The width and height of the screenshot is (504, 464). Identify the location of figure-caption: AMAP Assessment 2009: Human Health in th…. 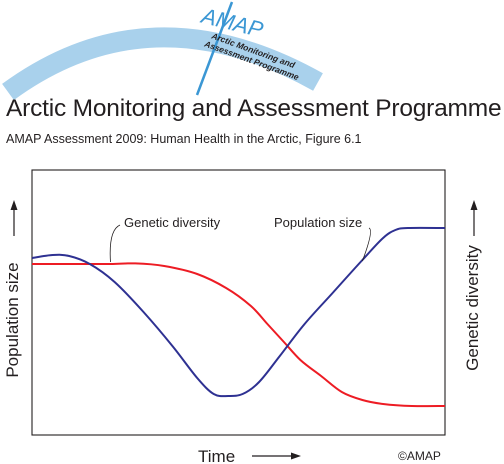
(184, 139).